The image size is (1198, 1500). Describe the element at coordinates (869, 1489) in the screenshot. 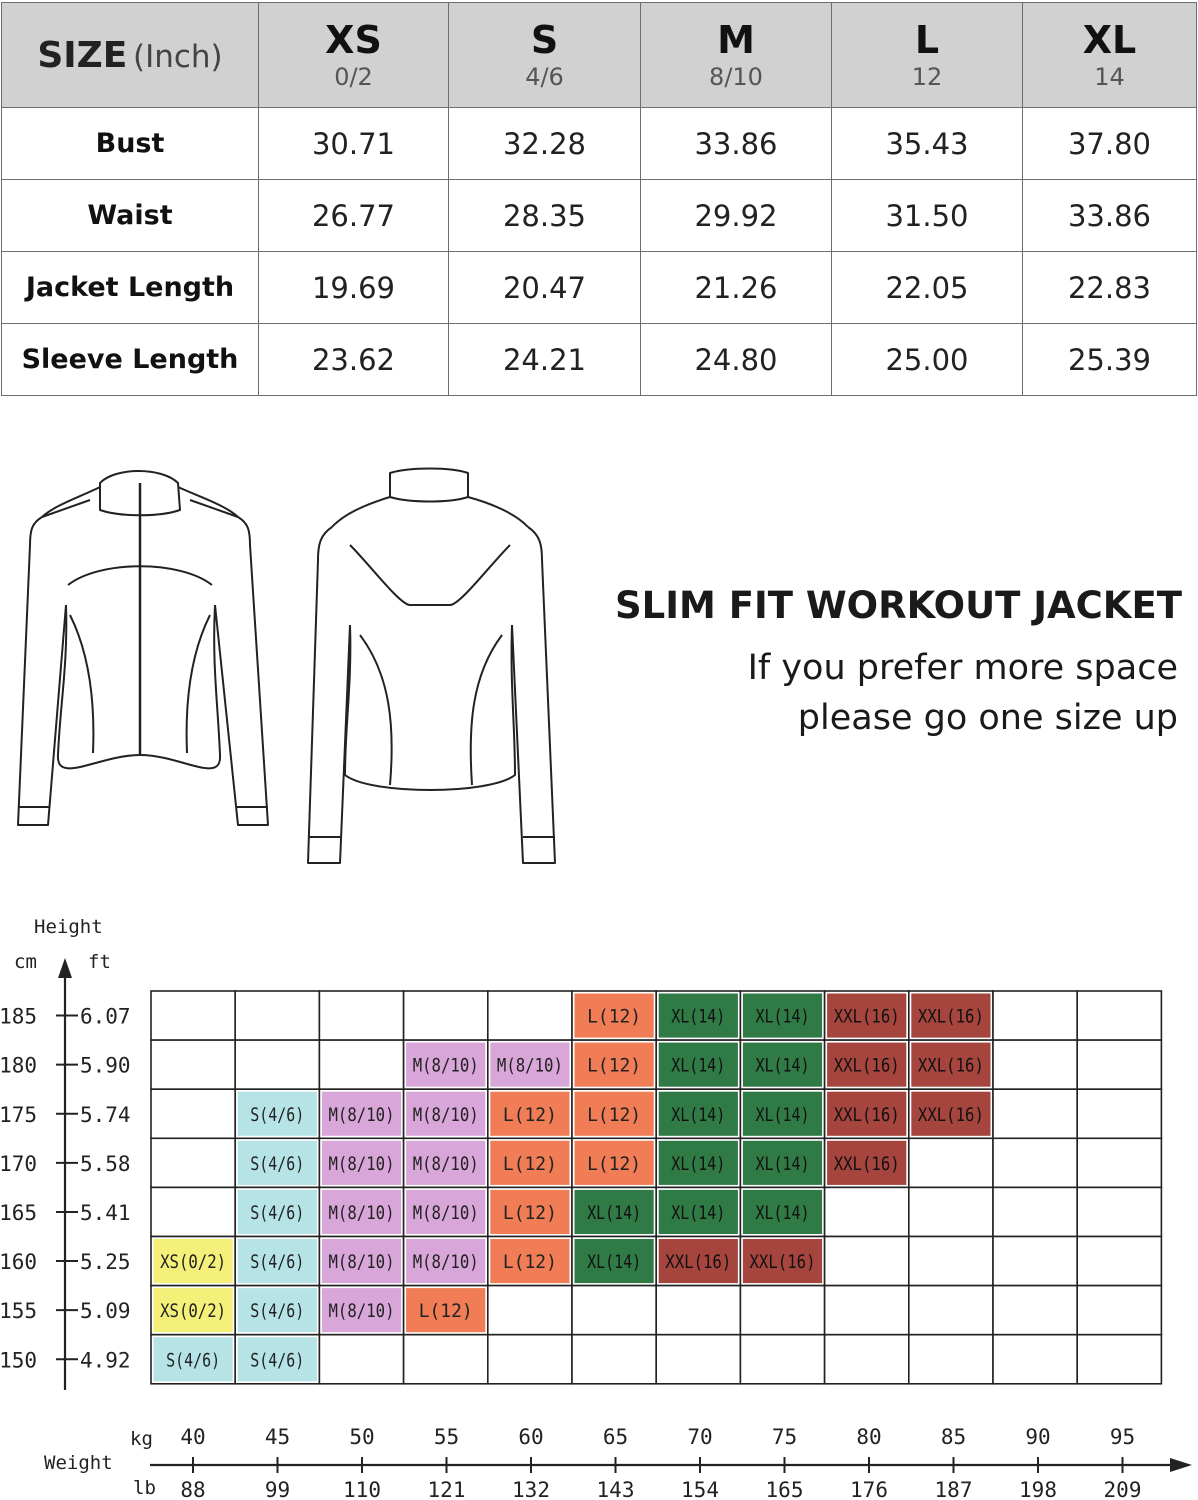

I see `weight-lb-tick-label: 176` at that location.